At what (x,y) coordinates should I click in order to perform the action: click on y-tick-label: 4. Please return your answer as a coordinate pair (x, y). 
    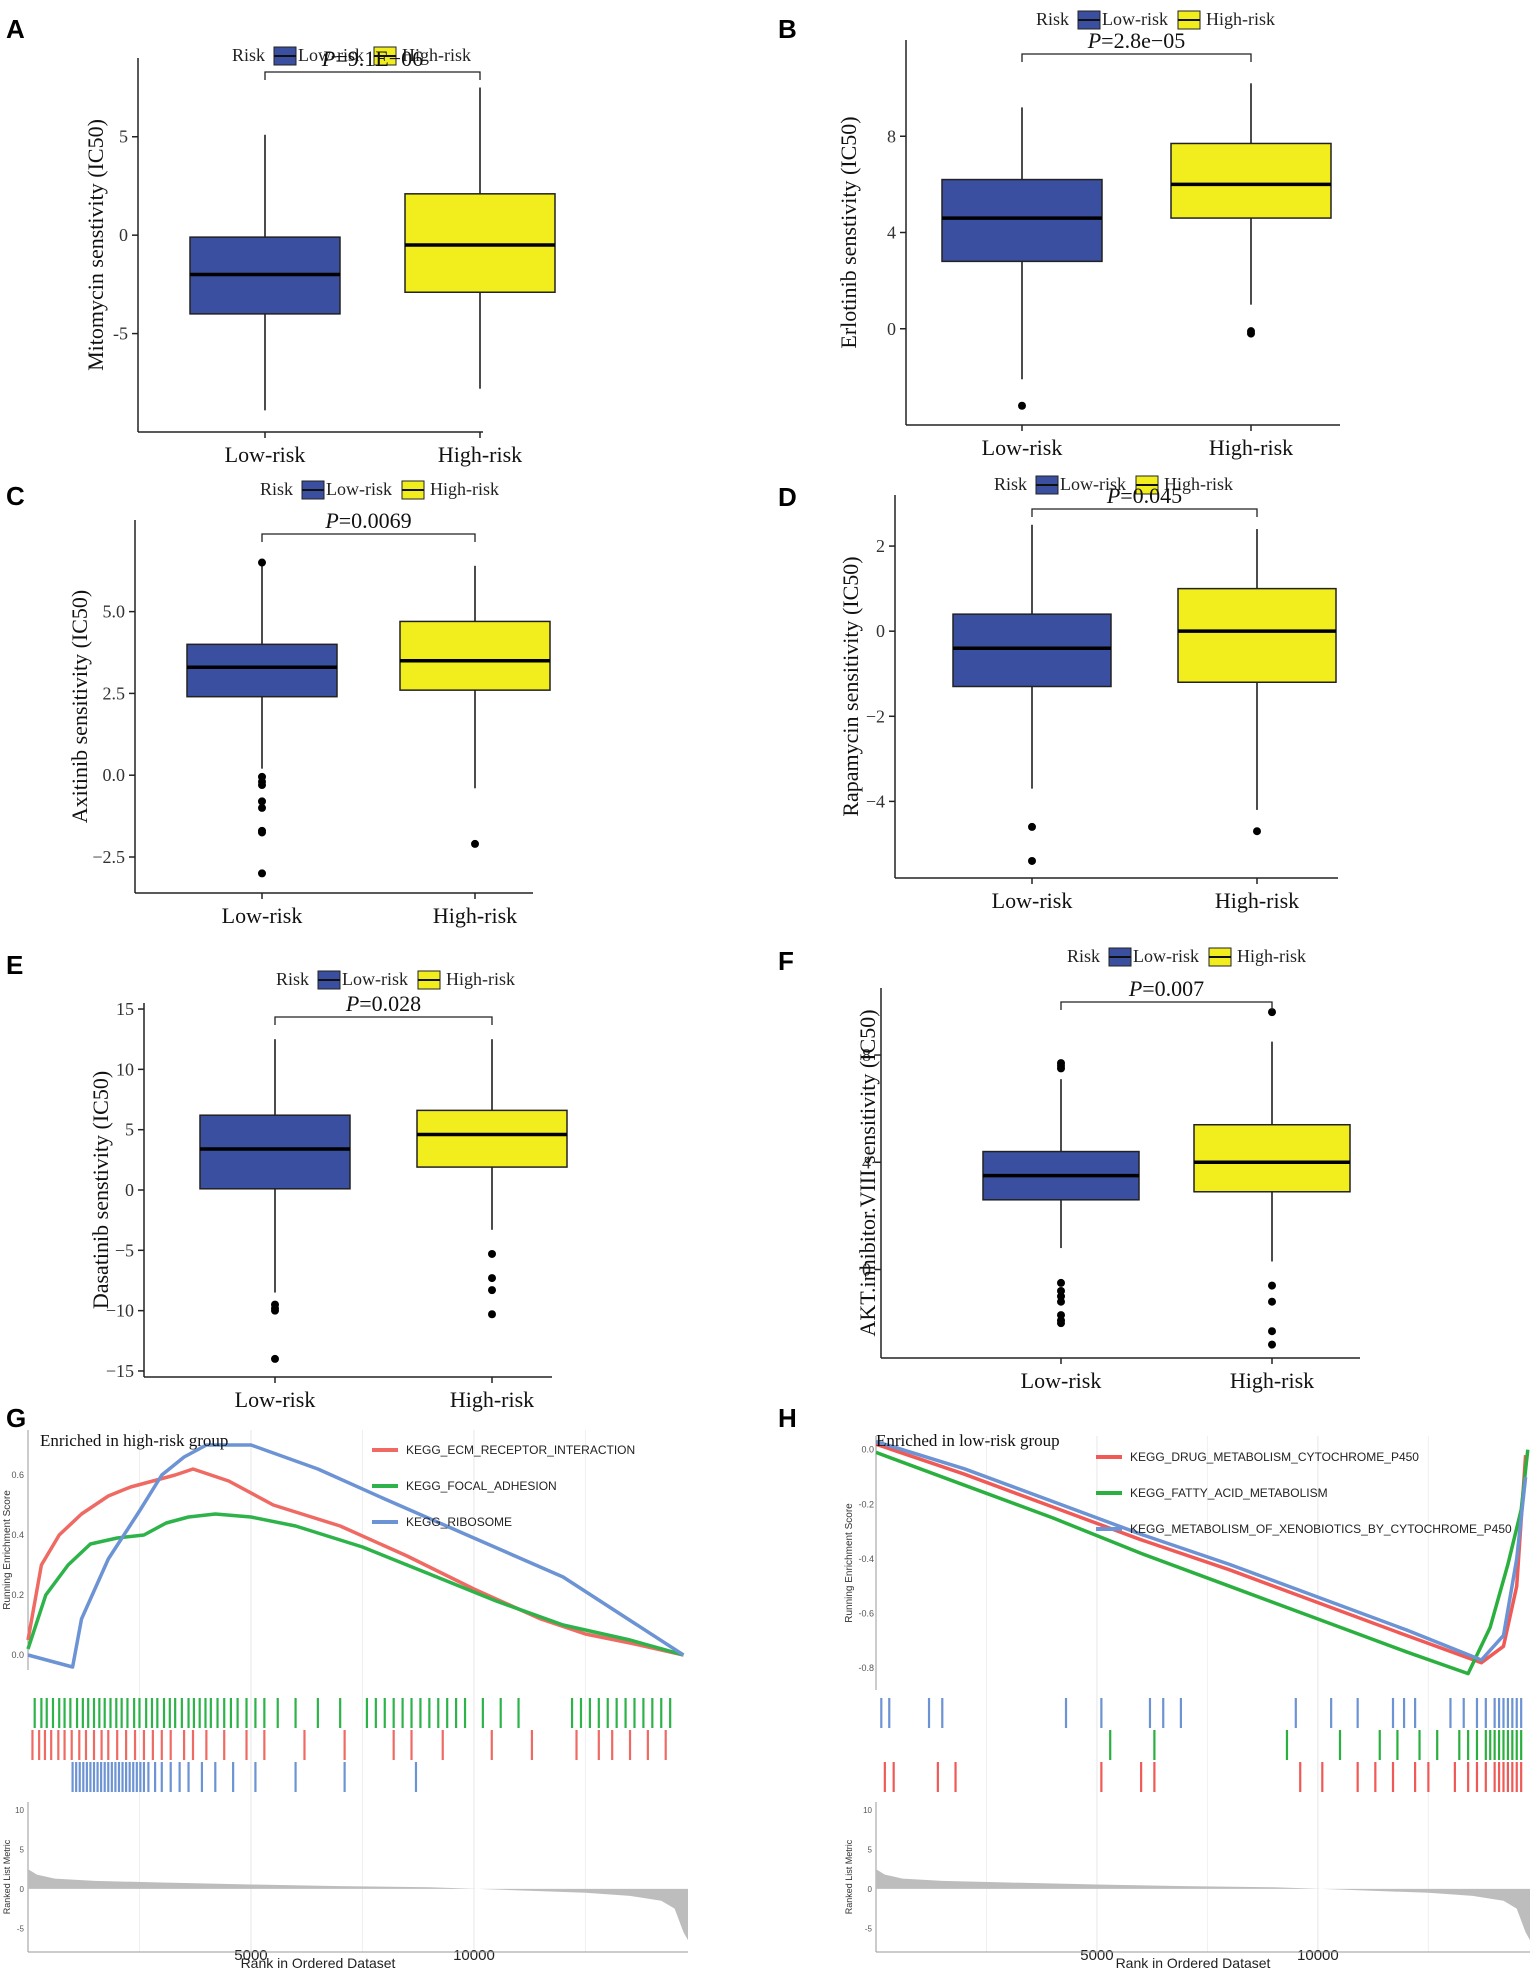
    Looking at the image, I should click on (866, 1162).